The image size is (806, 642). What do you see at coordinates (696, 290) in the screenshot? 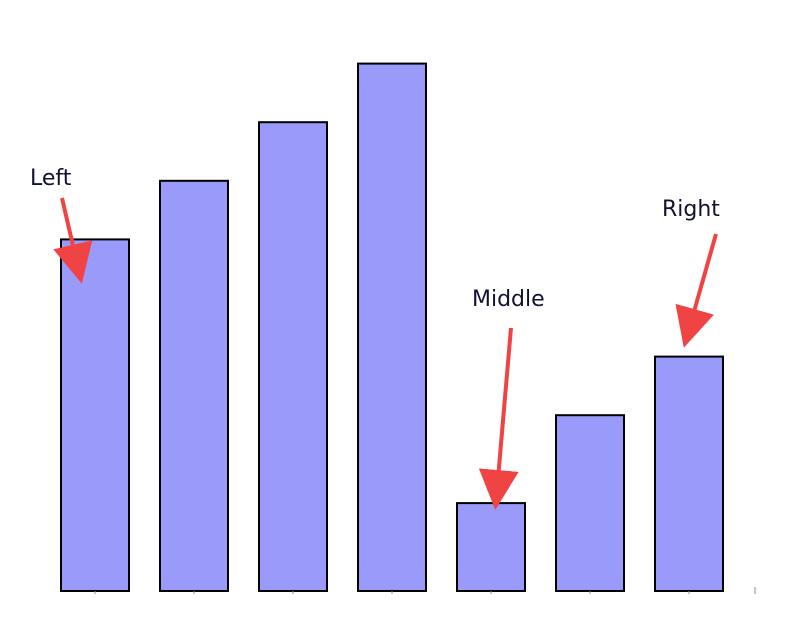
I see `annotation-arrow-right` at bounding box center [696, 290].